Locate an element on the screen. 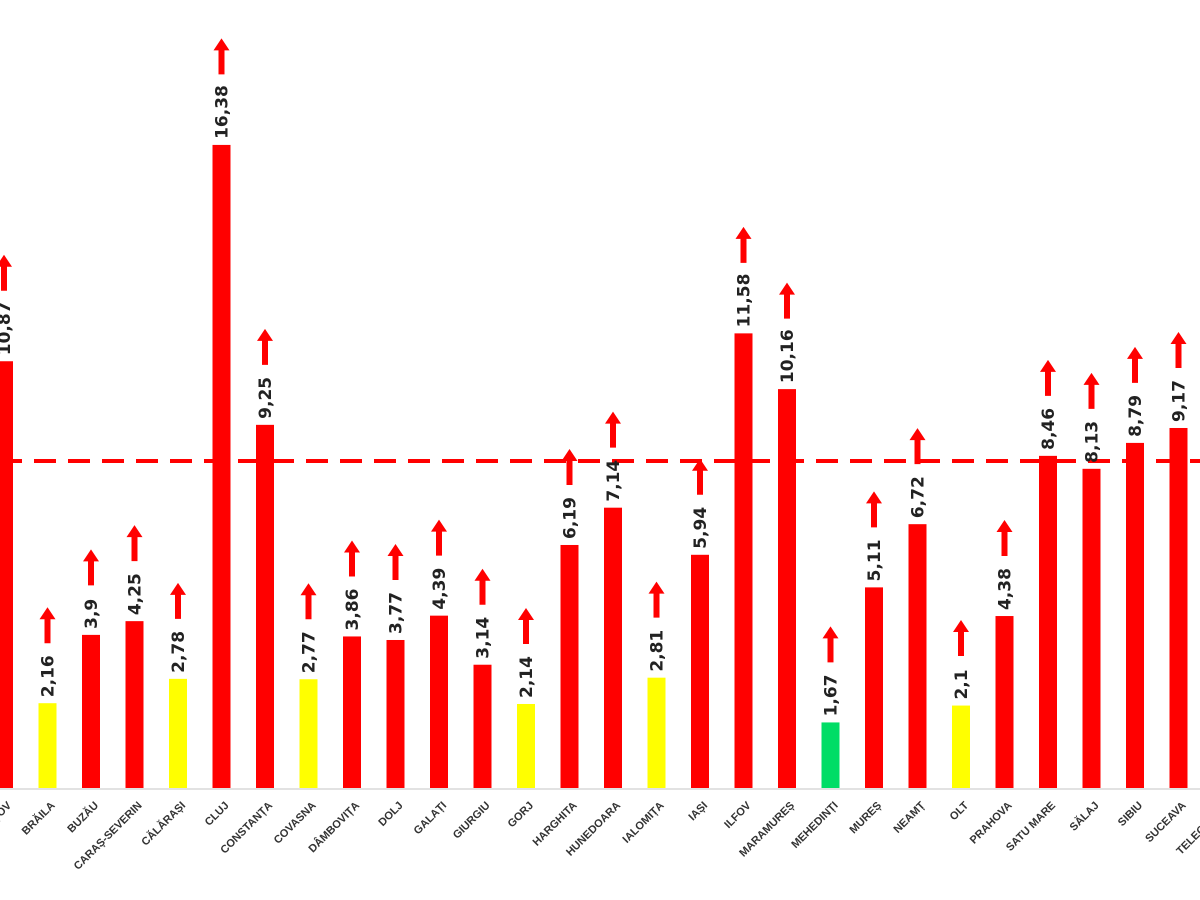 The height and width of the screenshot is (900, 1200). value-label: 7,14 is located at coordinates (614, 481).